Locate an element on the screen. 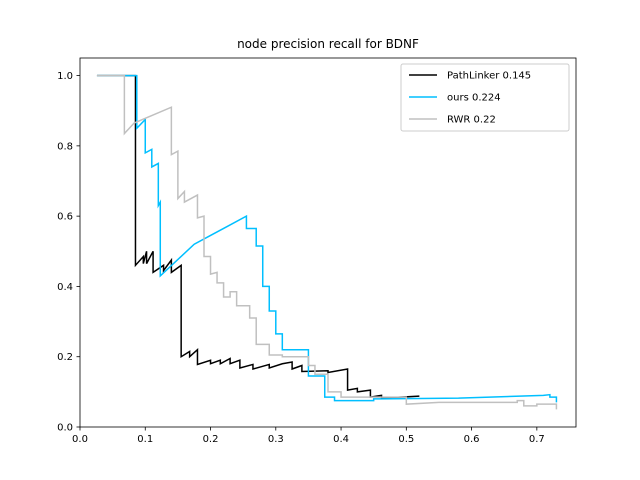 This screenshot has height=480, width=640. y-tick-label: 0.0 is located at coordinates (65, 428).